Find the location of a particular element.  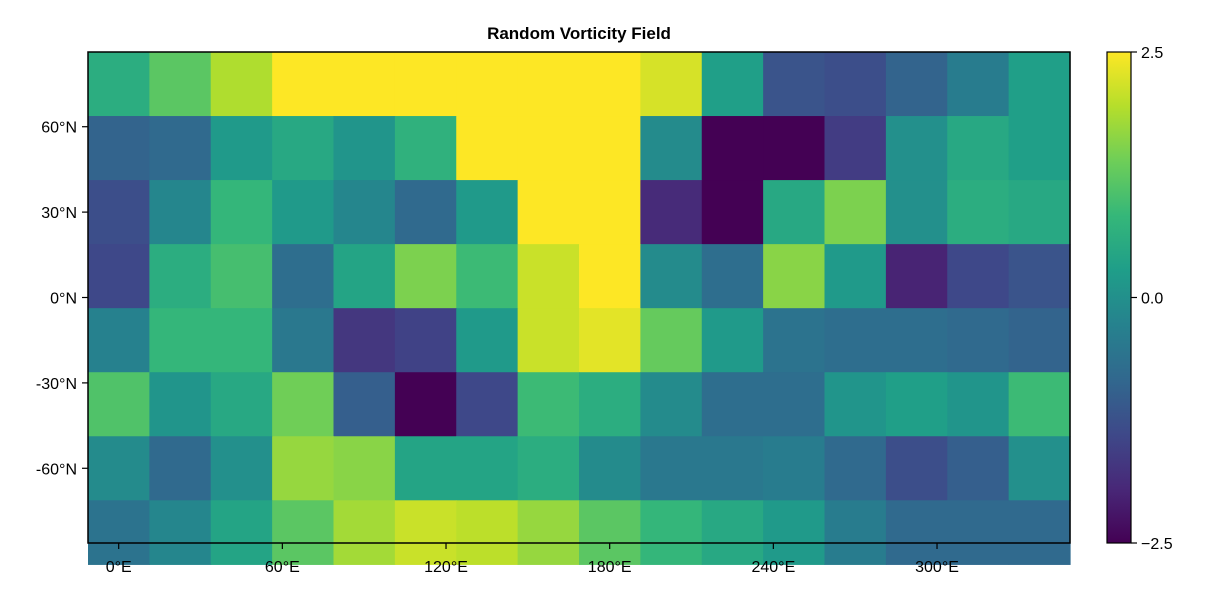

x-tick-label: 240°E is located at coordinates (773, 567).